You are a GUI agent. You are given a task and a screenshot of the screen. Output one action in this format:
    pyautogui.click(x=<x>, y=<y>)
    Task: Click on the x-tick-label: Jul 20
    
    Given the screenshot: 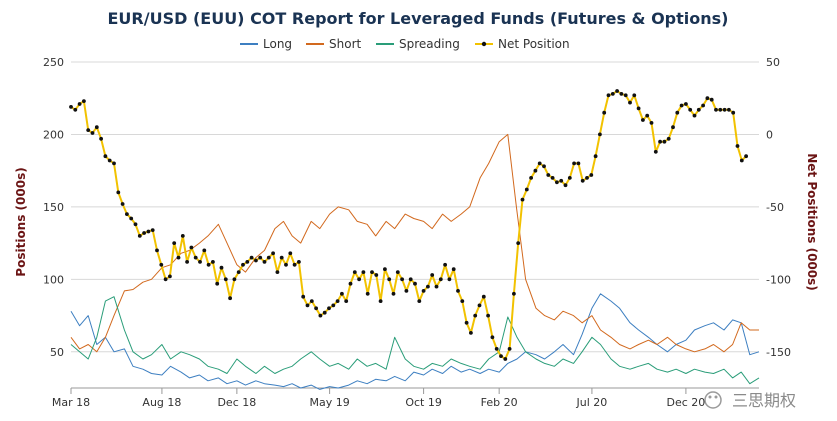 What is the action you would take?
    pyautogui.click(x=592, y=402)
    